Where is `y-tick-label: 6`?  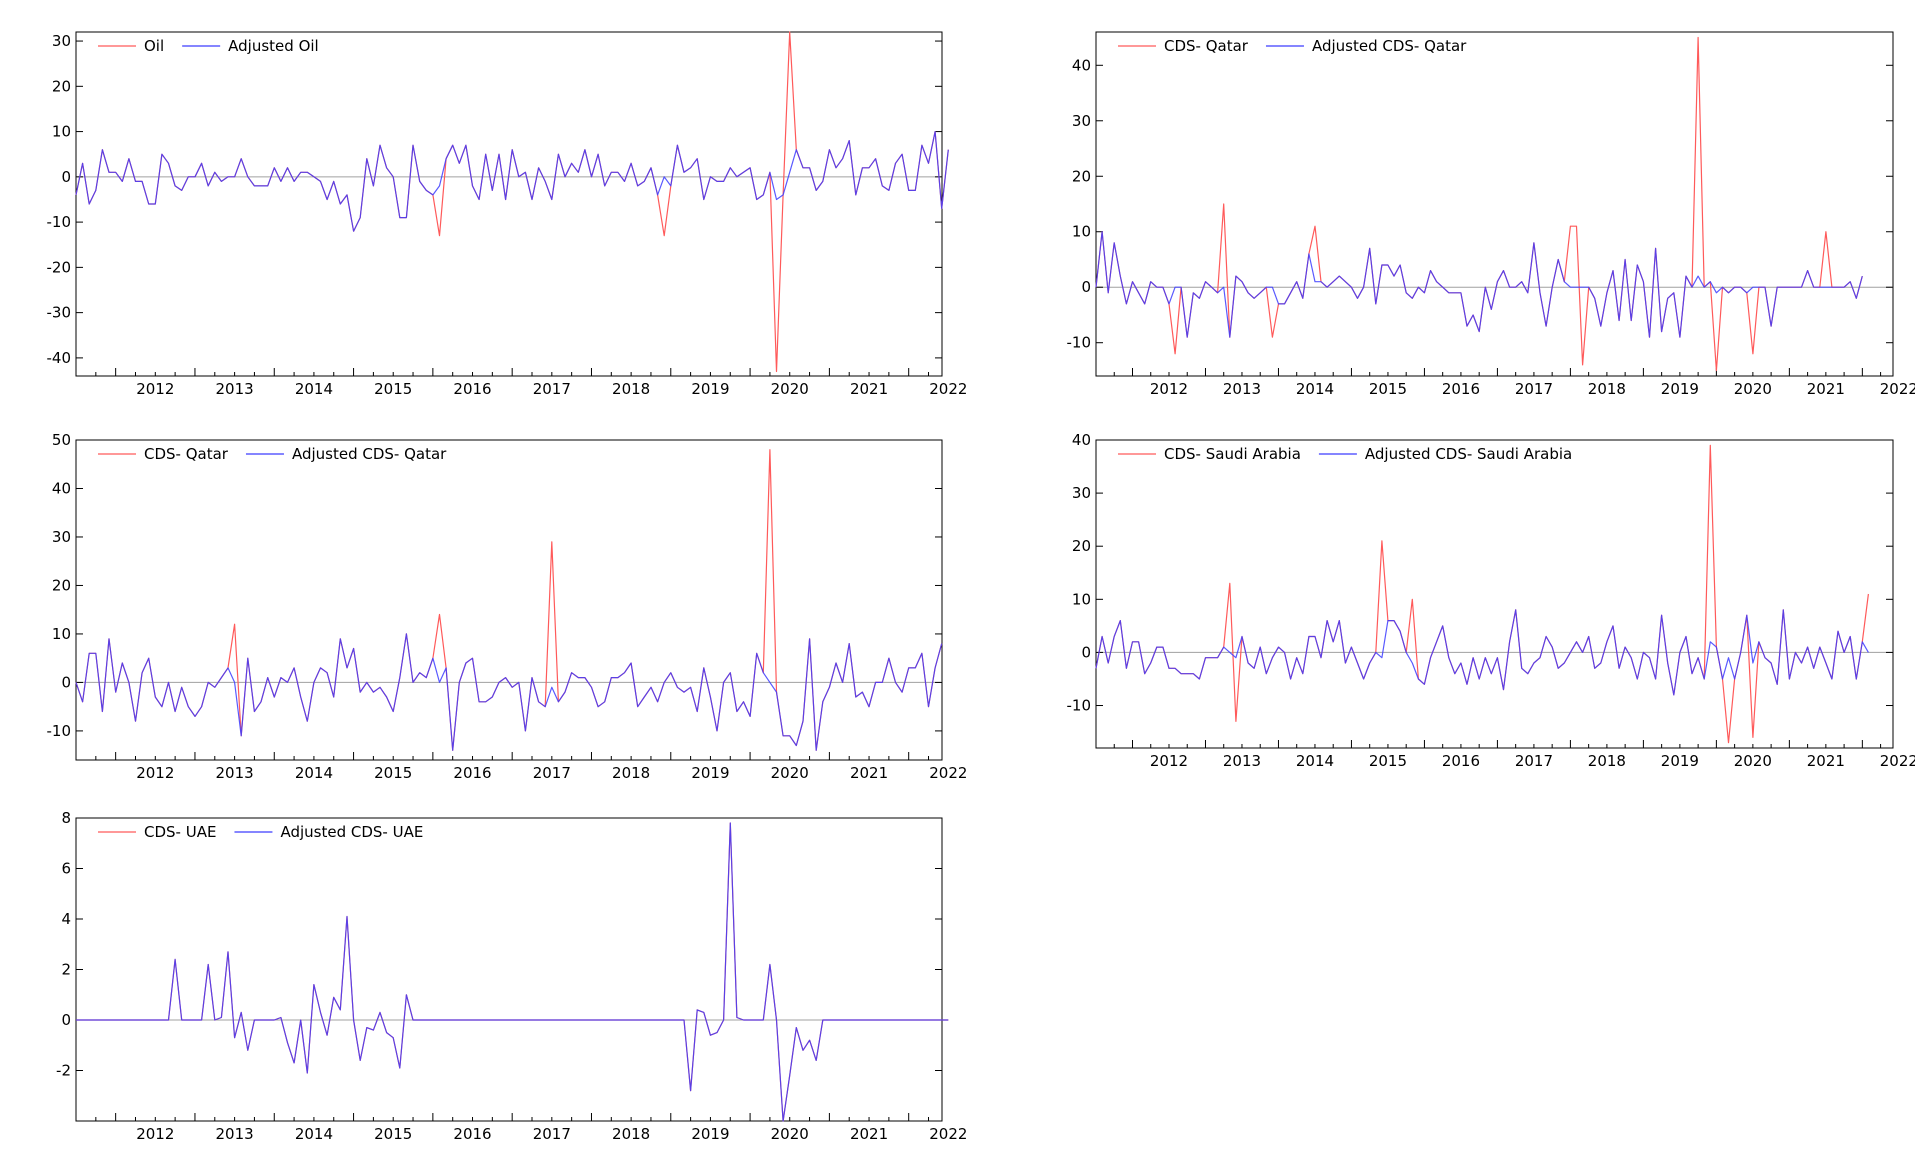
y-tick-label: 6 is located at coordinates (66, 869).